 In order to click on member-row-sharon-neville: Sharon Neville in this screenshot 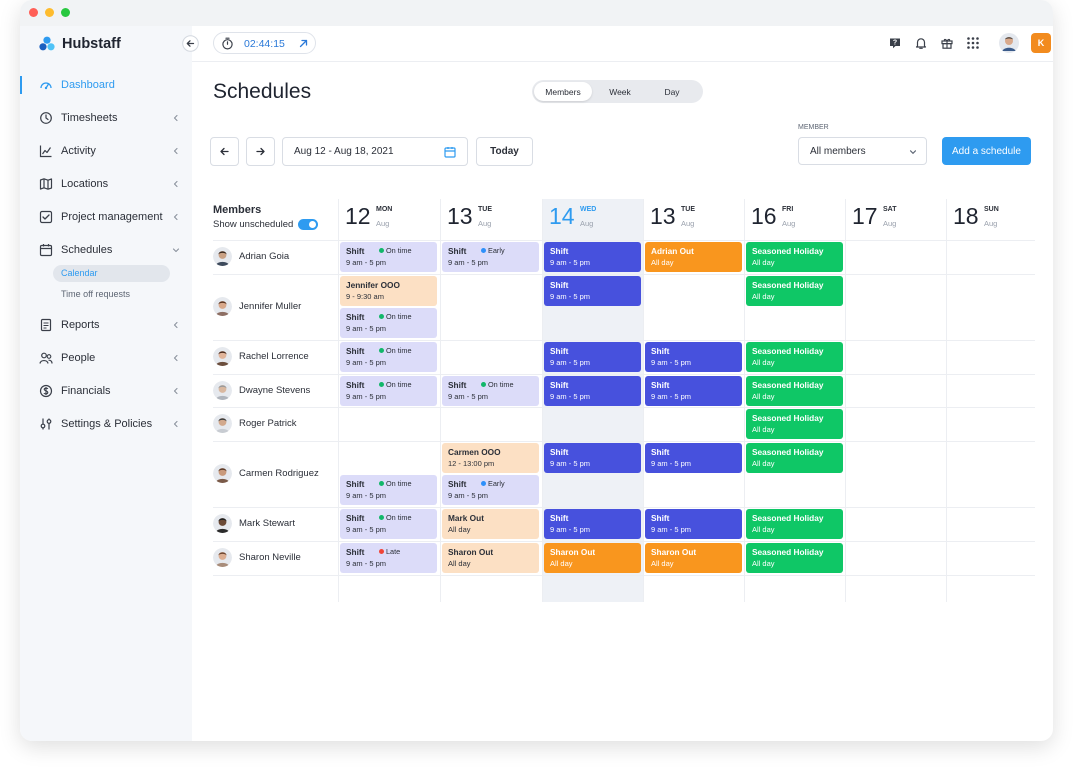, I will do `click(273, 558)`.